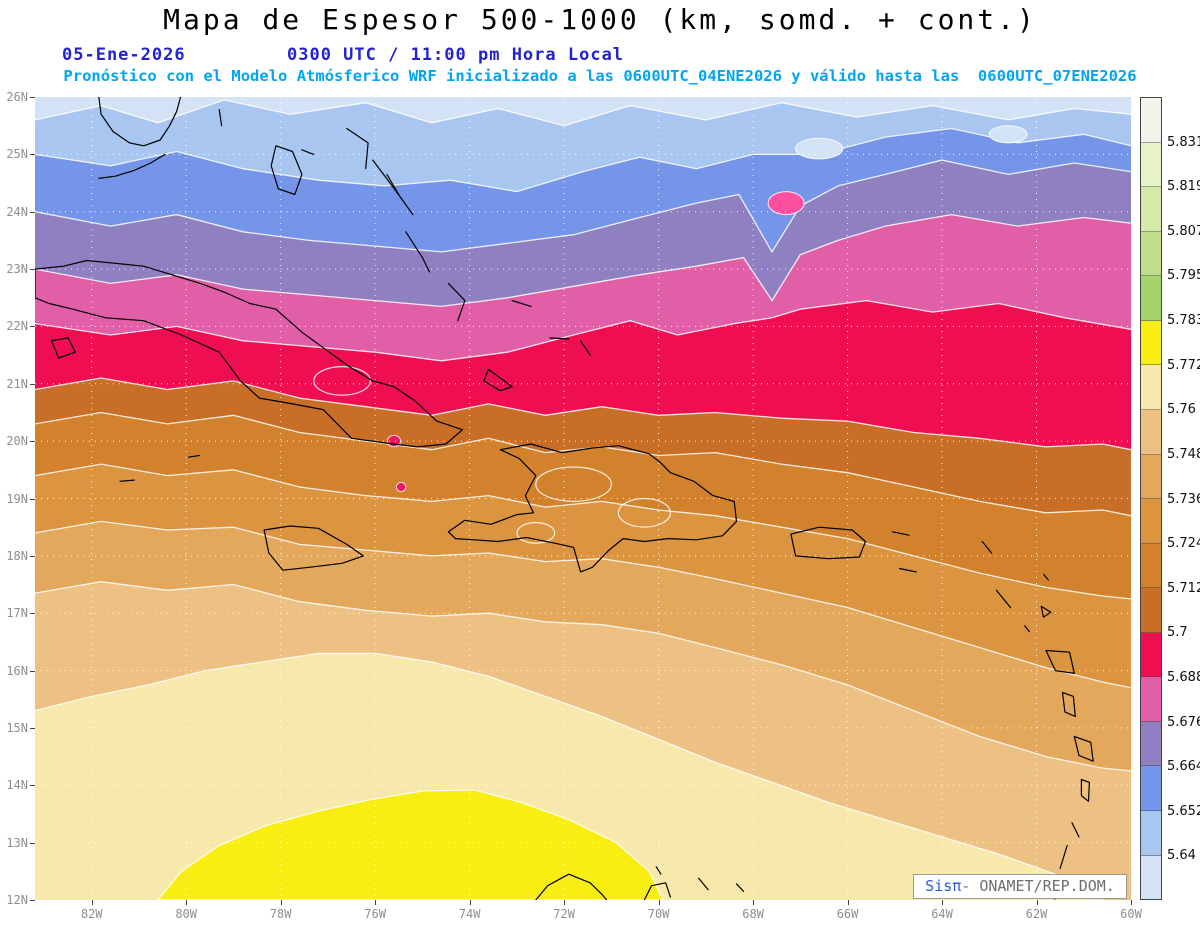 The image size is (1200, 927). Describe the element at coordinates (375, 914) in the screenshot. I see `lon-tick-label-76W: 76W` at that location.